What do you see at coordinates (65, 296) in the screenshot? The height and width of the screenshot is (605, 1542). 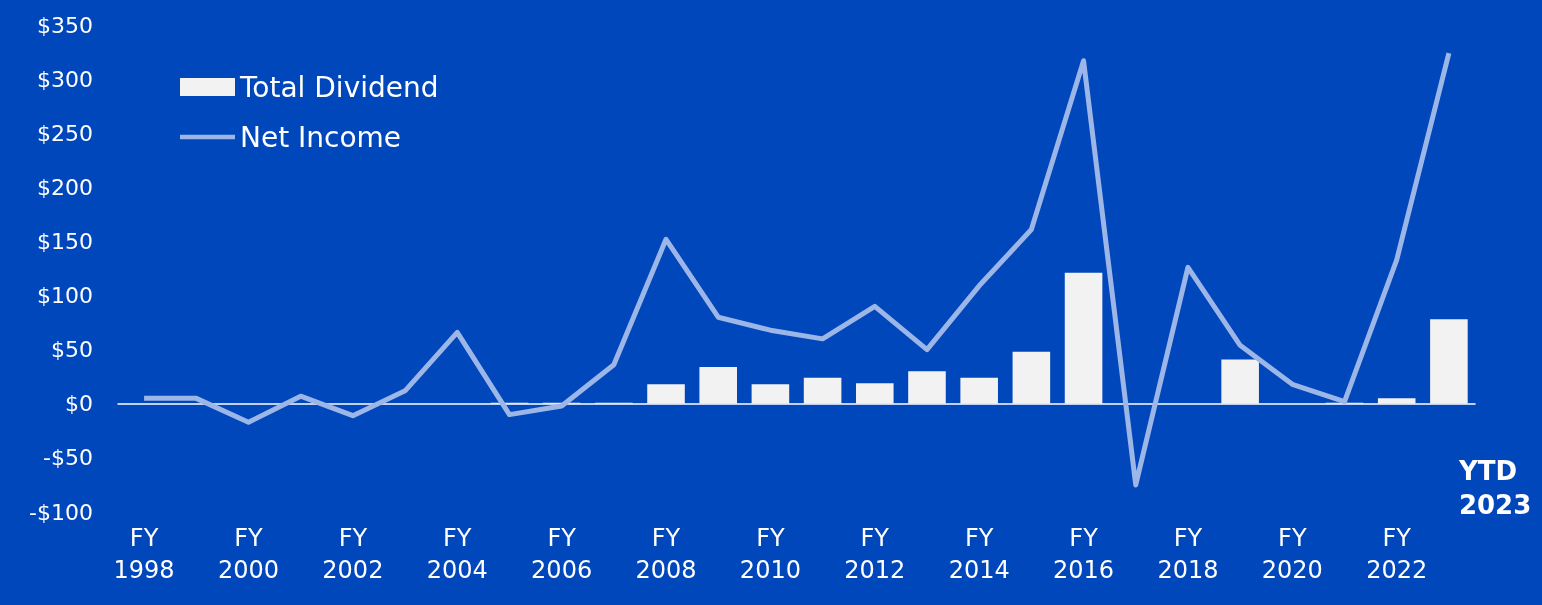 I see `y-tick-label: $100` at bounding box center [65, 296].